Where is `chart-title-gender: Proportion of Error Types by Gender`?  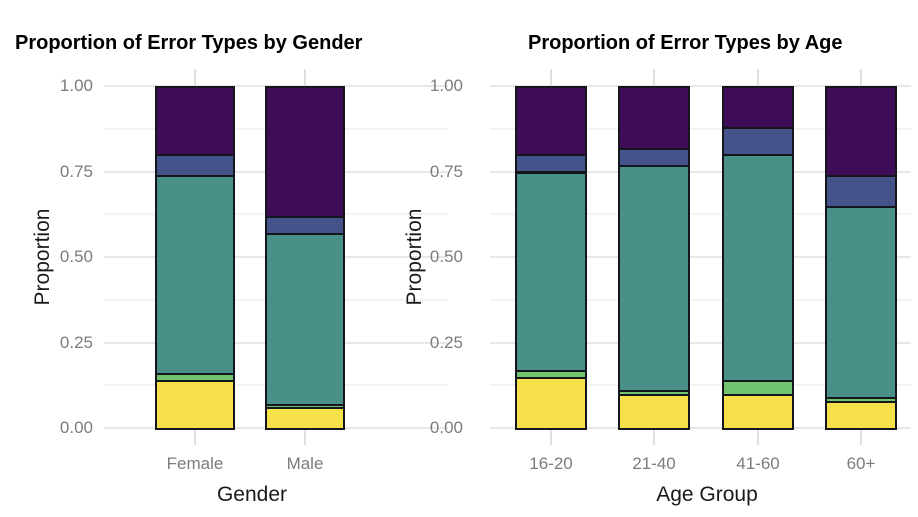
chart-title-gender: Proportion of Error Types by Gender is located at coordinates (189, 43).